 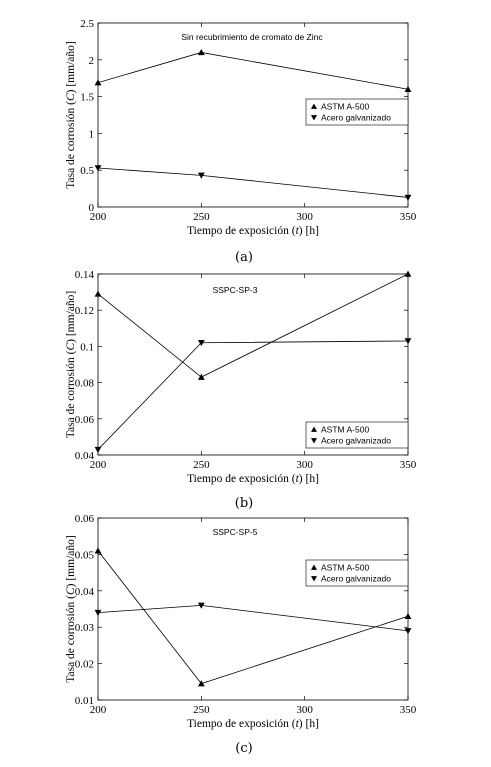 I want to click on y-tick-label: 1.5, so click(x=87, y=98).